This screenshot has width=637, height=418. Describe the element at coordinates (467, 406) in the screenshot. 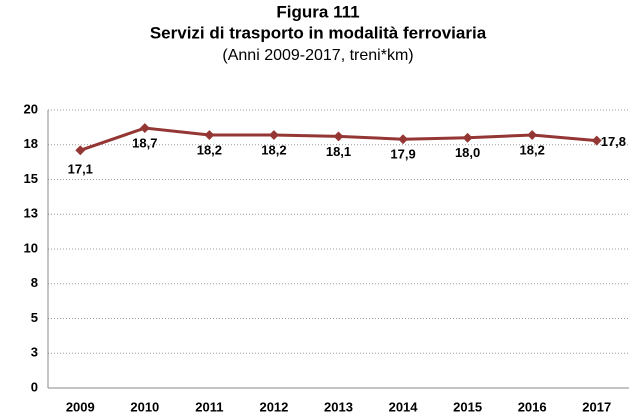

I see `x-tick-label: 2015` at that location.